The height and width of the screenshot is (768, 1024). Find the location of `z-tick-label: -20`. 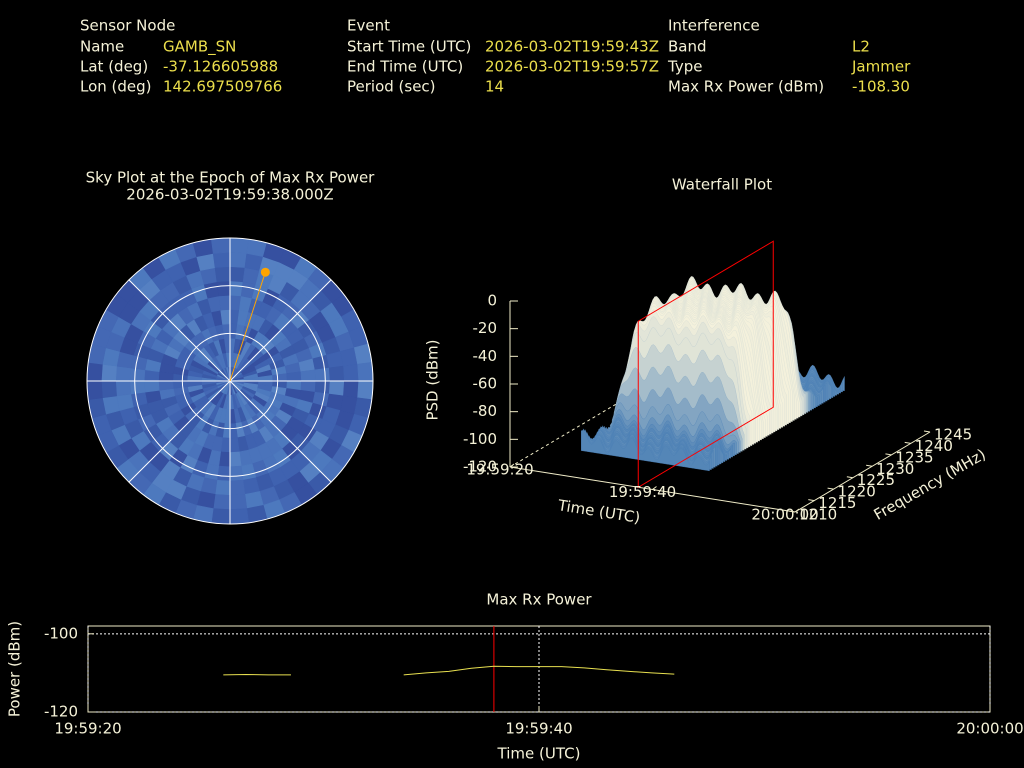

z-tick-label: -20 is located at coordinates (485, 328).